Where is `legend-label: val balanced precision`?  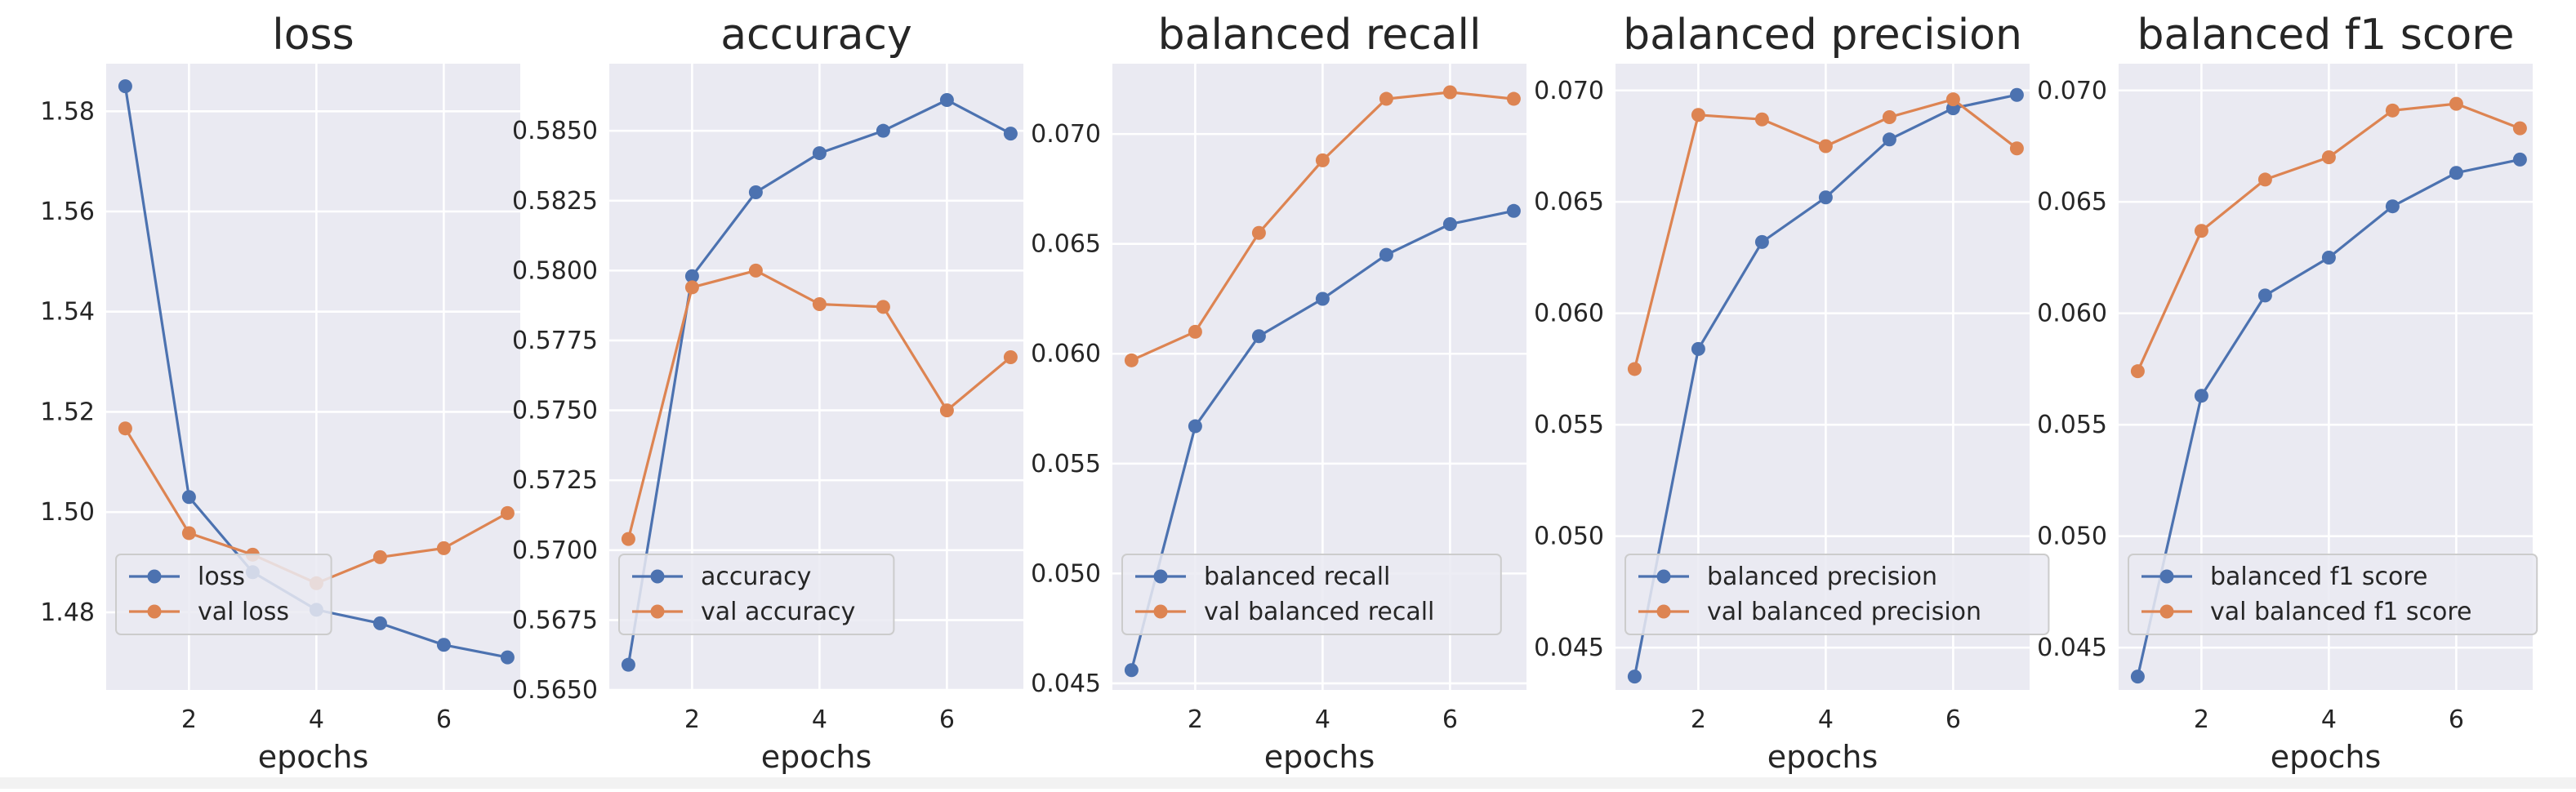
legend-label: val balanced precision is located at coordinates (1844, 612).